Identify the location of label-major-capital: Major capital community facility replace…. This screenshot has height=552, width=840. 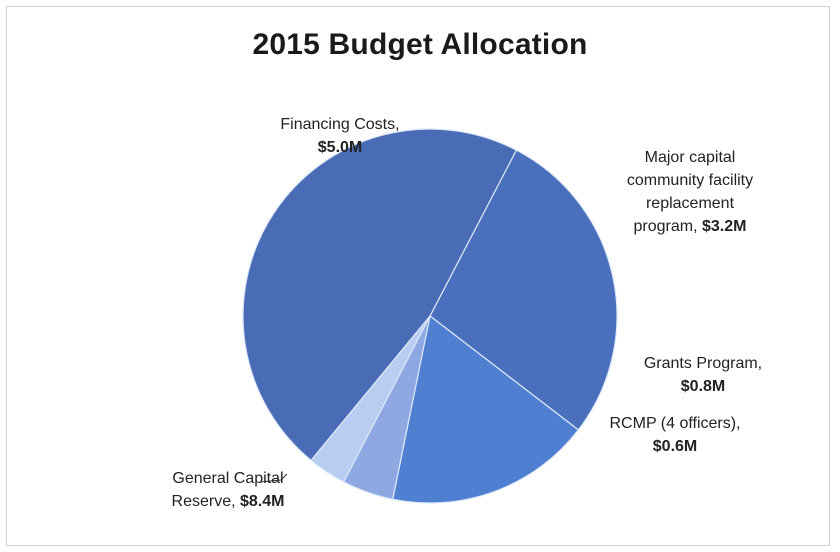
(690, 192).